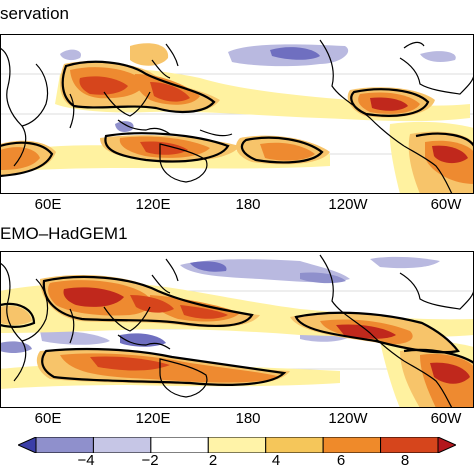 The width and height of the screenshot is (474, 474). Describe the element at coordinates (341, 460) in the screenshot. I see `colorbar-label: 6` at that location.